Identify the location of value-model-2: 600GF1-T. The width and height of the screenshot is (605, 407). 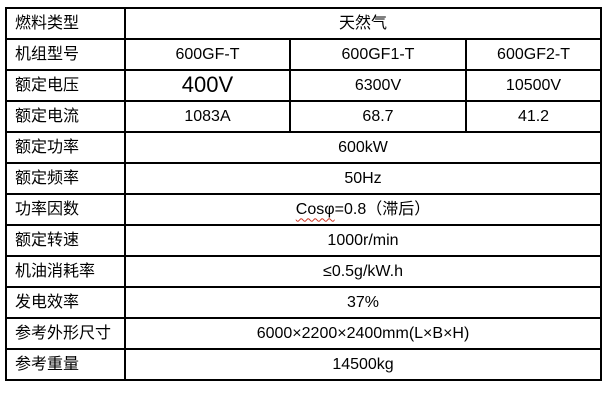
(378, 54).